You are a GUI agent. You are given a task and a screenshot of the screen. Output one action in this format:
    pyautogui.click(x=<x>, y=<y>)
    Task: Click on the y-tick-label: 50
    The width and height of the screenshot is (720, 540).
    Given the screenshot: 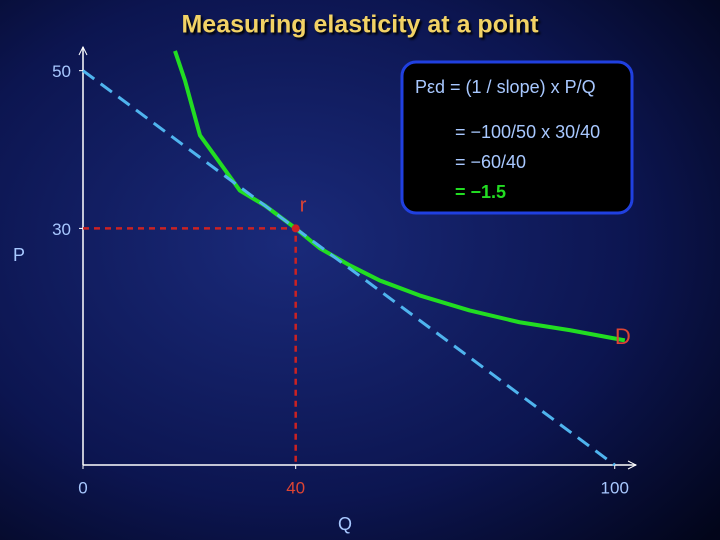 What is the action you would take?
    pyautogui.click(x=61, y=71)
    